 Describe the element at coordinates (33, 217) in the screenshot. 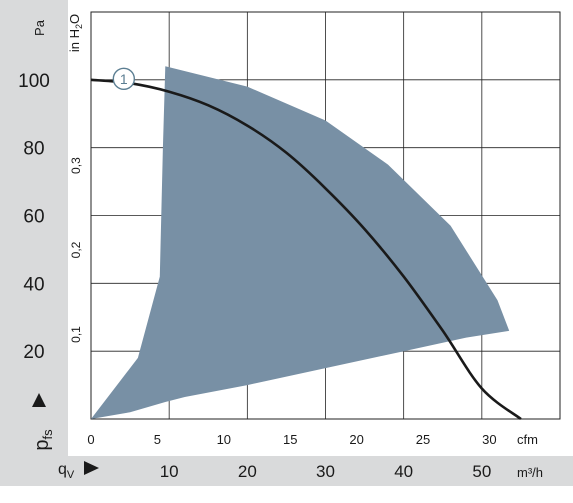

I see `y-tick-pa-60: 60` at that location.